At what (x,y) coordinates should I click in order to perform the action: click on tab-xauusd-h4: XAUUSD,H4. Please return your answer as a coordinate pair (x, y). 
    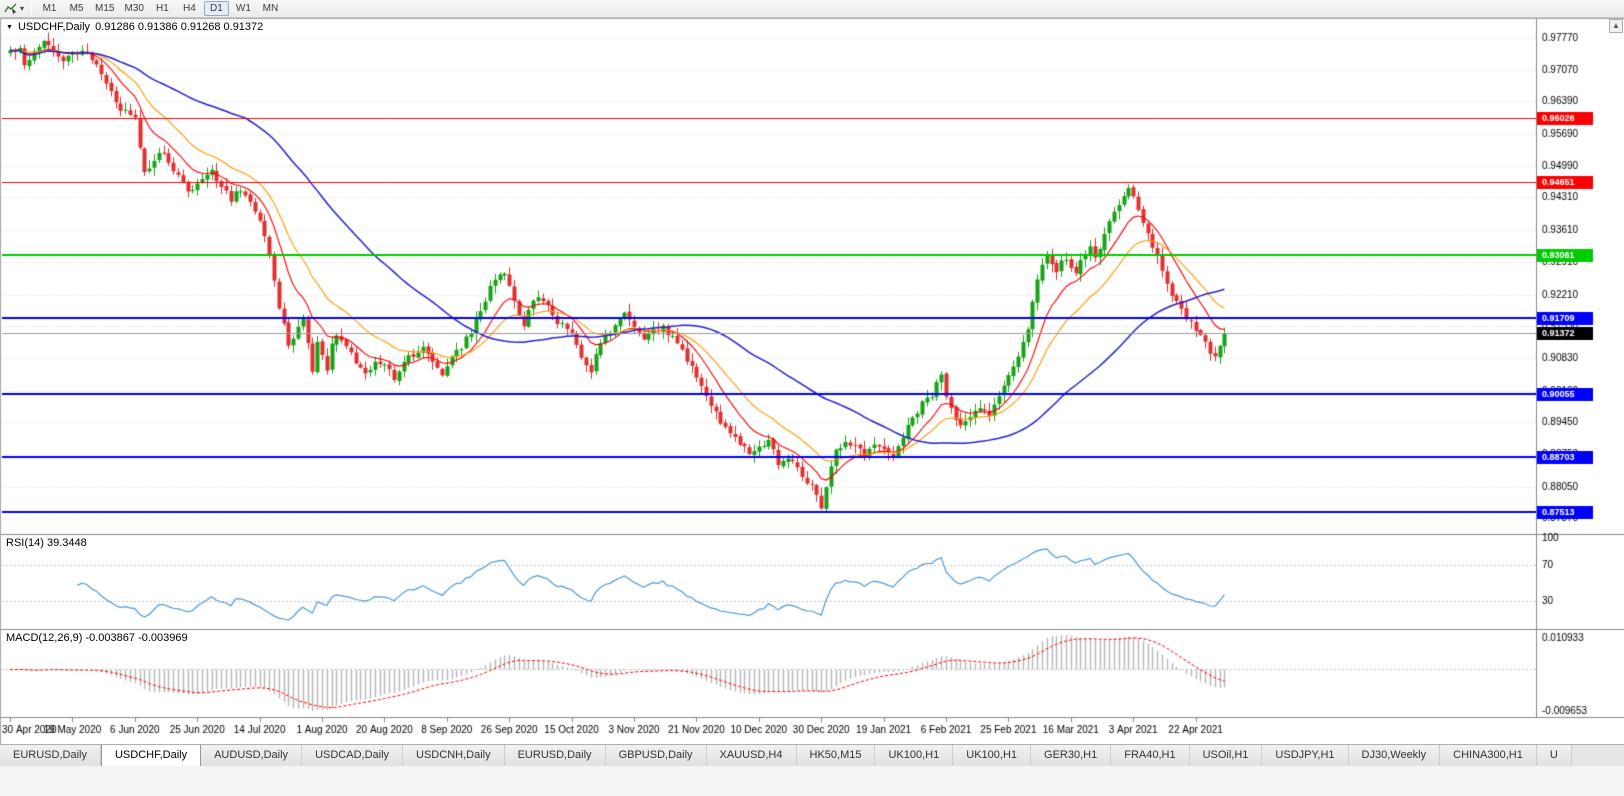
    Looking at the image, I should click on (751, 755).